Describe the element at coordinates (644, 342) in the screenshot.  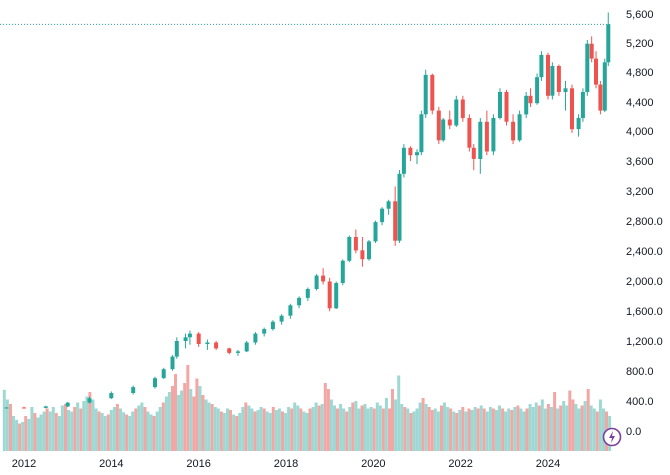
I see `price-tick-label: 1,200.0` at that location.